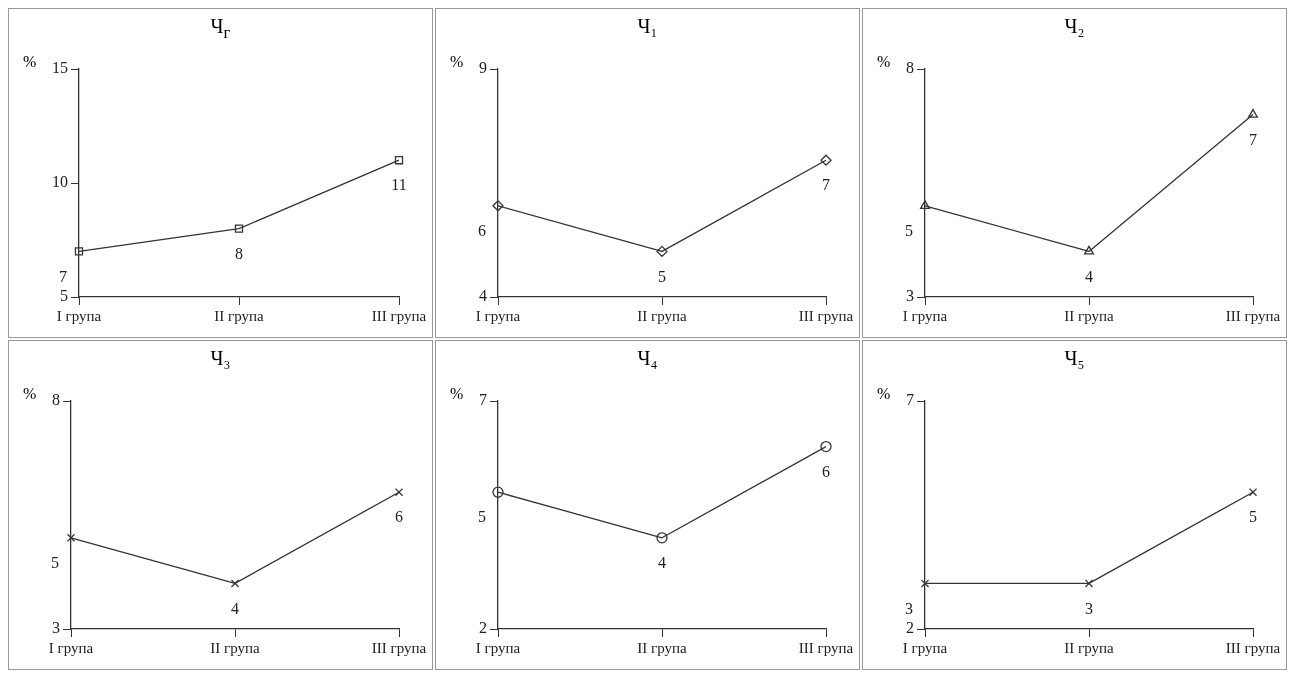 The image size is (1295, 686). What do you see at coordinates (1074, 358) in the screenshot?
I see `chart-title: Ч₅` at bounding box center [1074, 358].